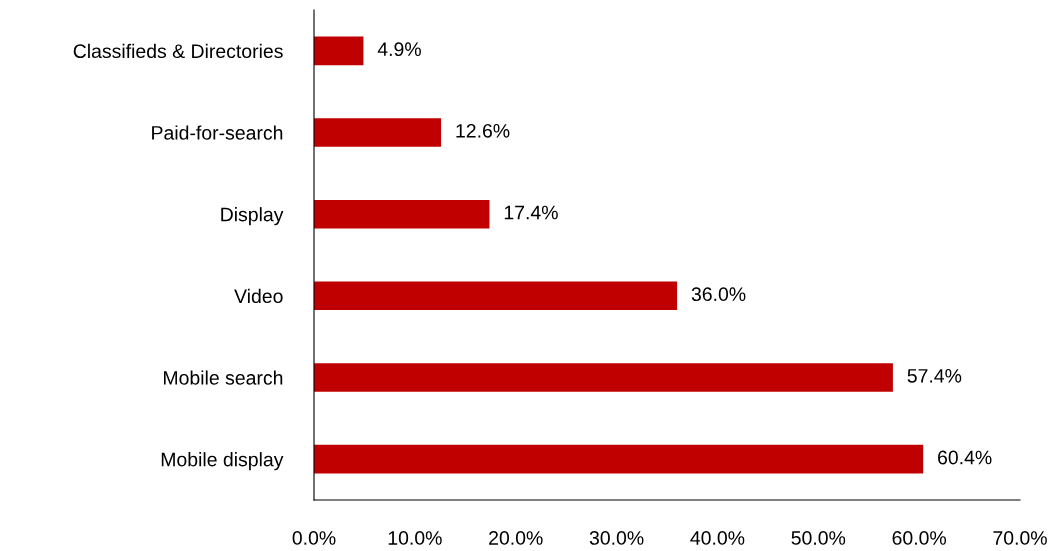 This screenshot has height=551, width=1063. I want to click on data-label: 17.4%, so click(531, 212).